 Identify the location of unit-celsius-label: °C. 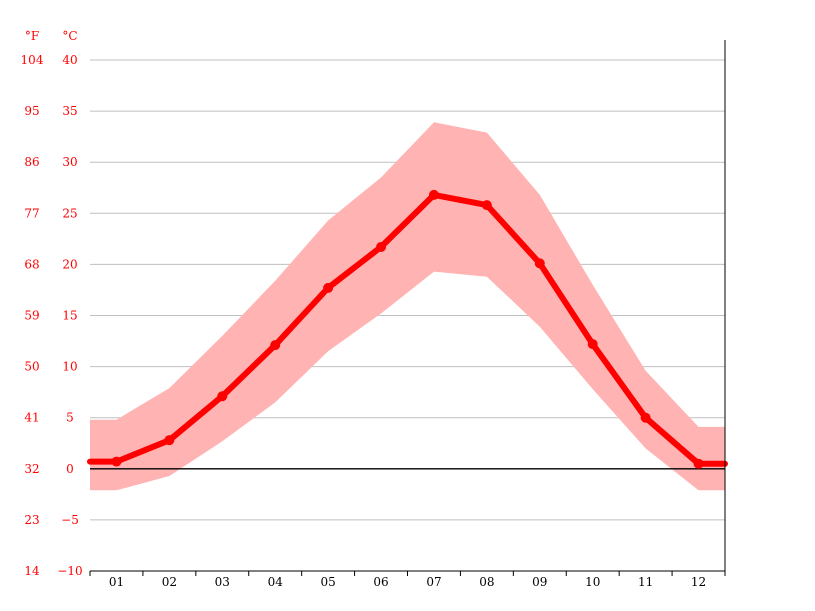
(69, 36).